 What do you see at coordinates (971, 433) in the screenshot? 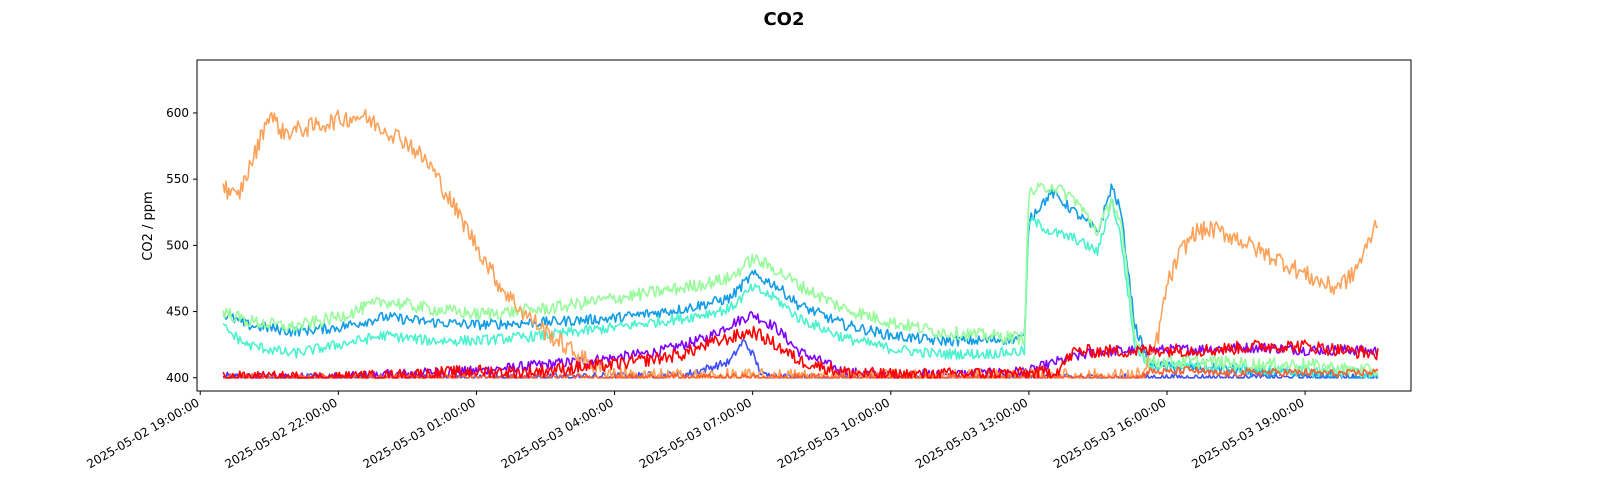
I see `x-tick-label: 2025-05-03 13:00:00` at bounding box center [971, 433].